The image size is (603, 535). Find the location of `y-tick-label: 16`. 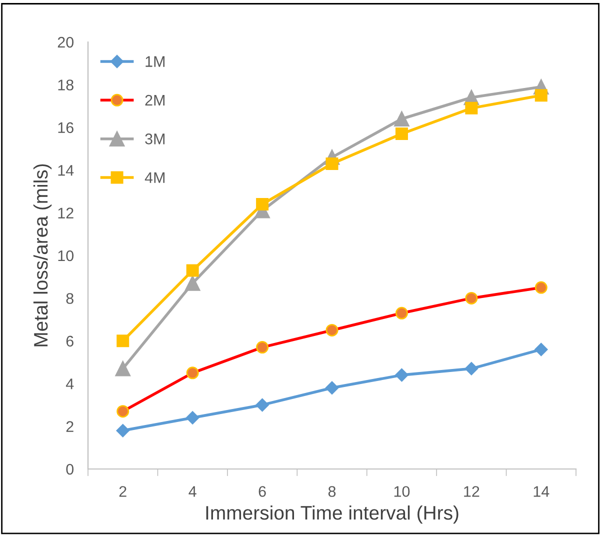

y-tick-label: 16 is located at coordinates (66, 128).